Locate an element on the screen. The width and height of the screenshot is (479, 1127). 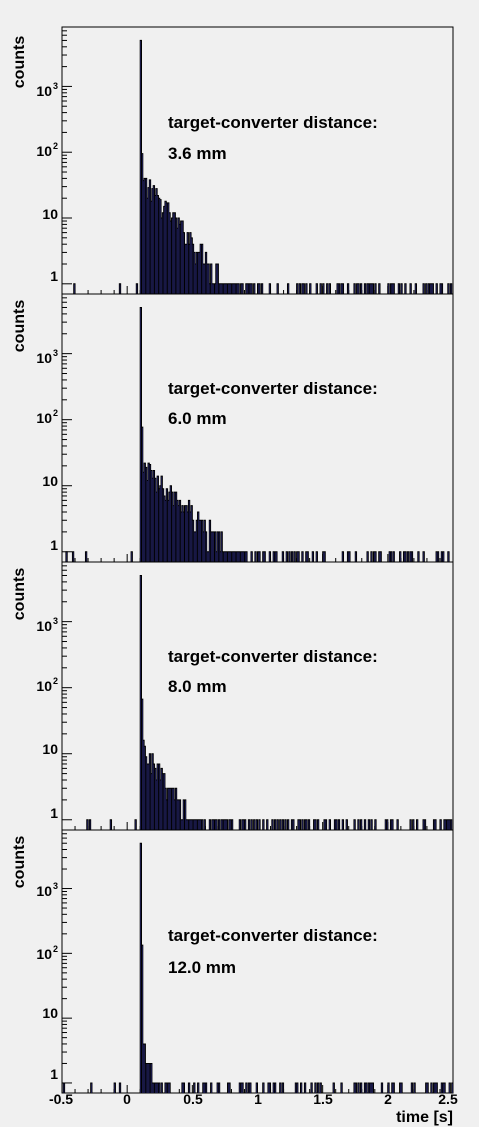
ytick-2-1: 1 is located at coordinates (54, 545).